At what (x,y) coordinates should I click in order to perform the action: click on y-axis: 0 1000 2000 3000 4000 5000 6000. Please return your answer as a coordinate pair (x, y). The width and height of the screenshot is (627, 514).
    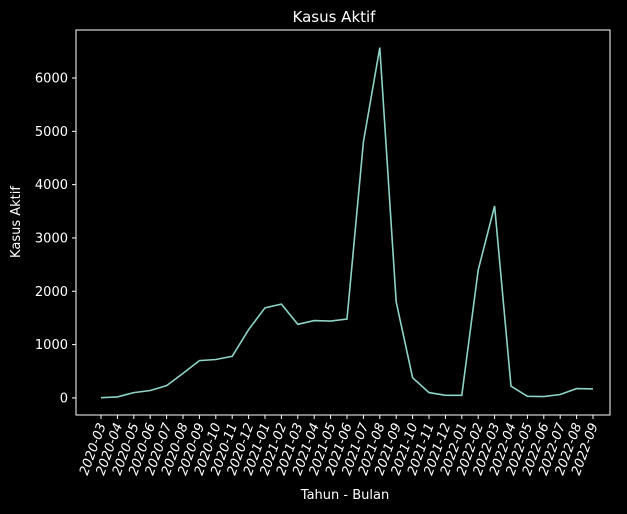
    Looking at the image, I should click on (55, 238).